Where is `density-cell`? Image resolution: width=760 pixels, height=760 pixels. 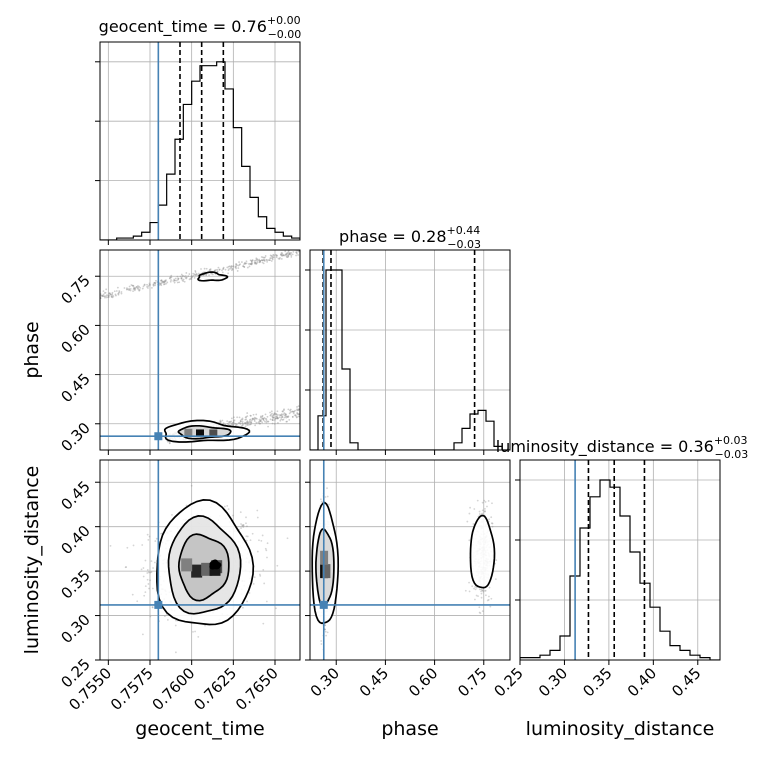
density-cell is located at coordinates (200, 433).